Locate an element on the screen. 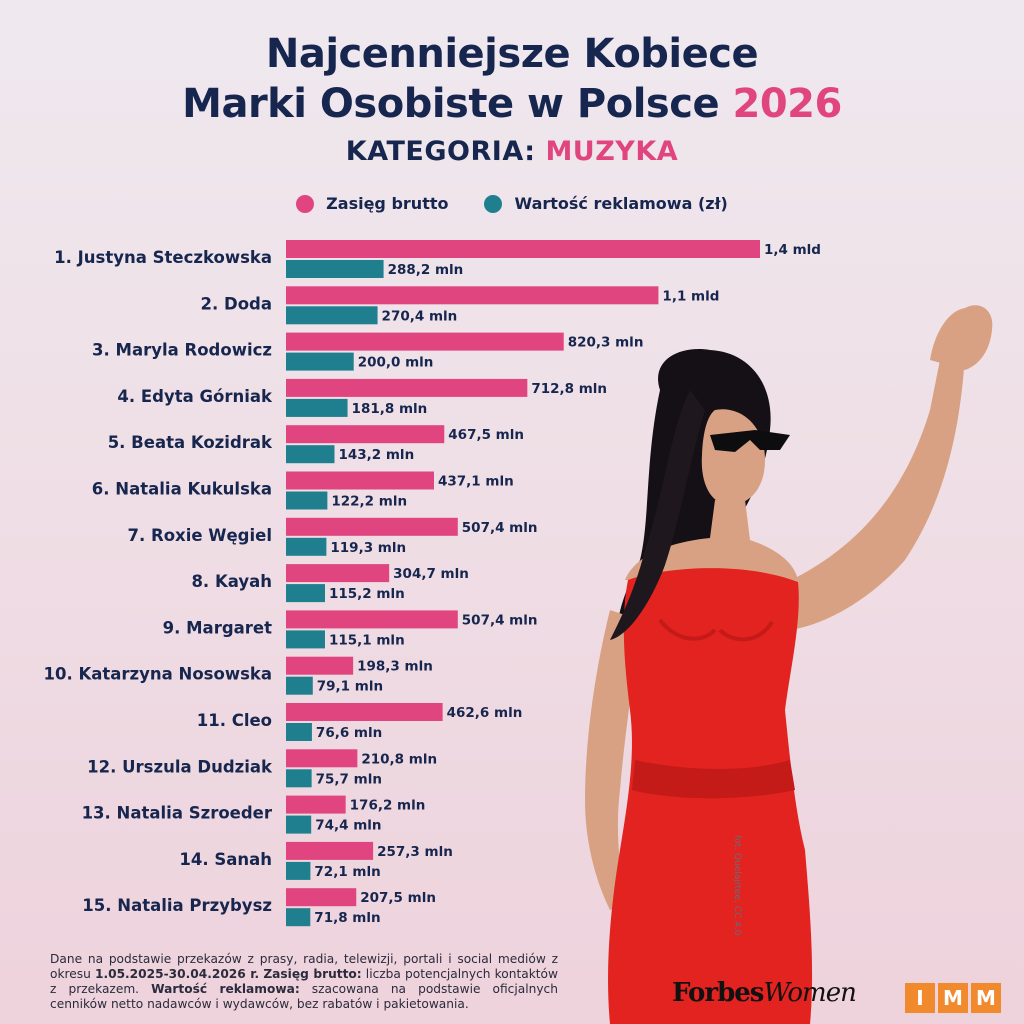 The width and height of the screenshot is (1024, 1024). category-label: 10. Katarzyna Nosowska is located at coordinates (157, 674).